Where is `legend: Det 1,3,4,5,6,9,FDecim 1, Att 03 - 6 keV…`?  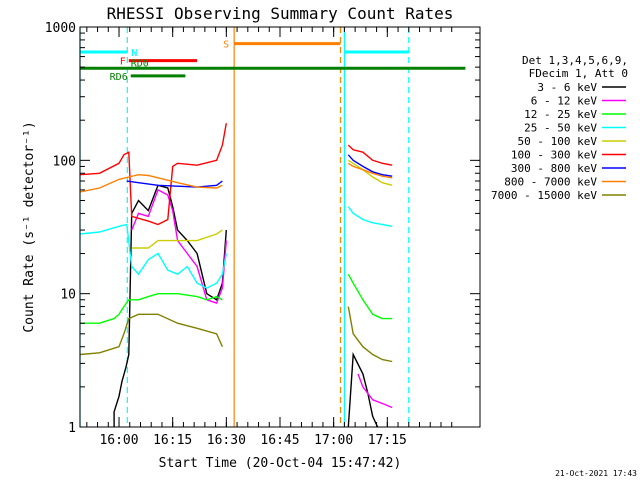
legend: Det 1,3,4,5,6,9,FDecim 1, Att 03 - 6 keV… is located at coordinates (559, 128).